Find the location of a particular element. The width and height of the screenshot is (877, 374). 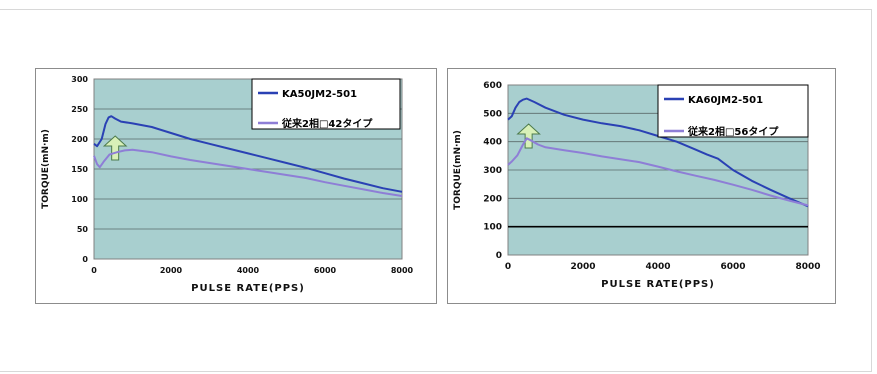

y-tick-label: 50 is located at coordinates (83, 229).